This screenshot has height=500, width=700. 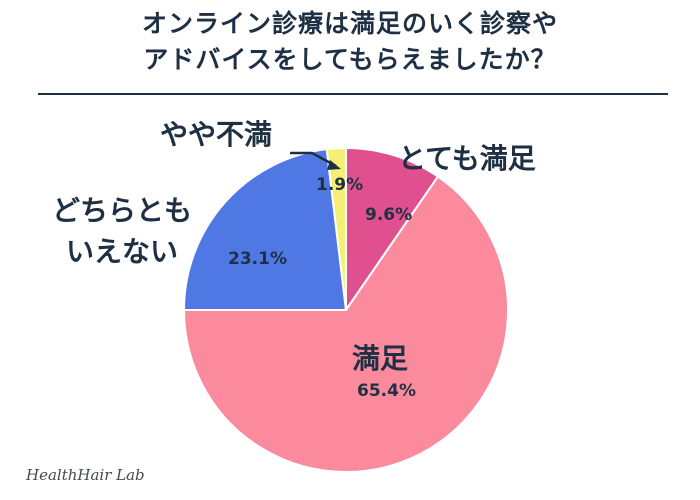 I want to click on slice-neutral, so click(x=265, y=229).